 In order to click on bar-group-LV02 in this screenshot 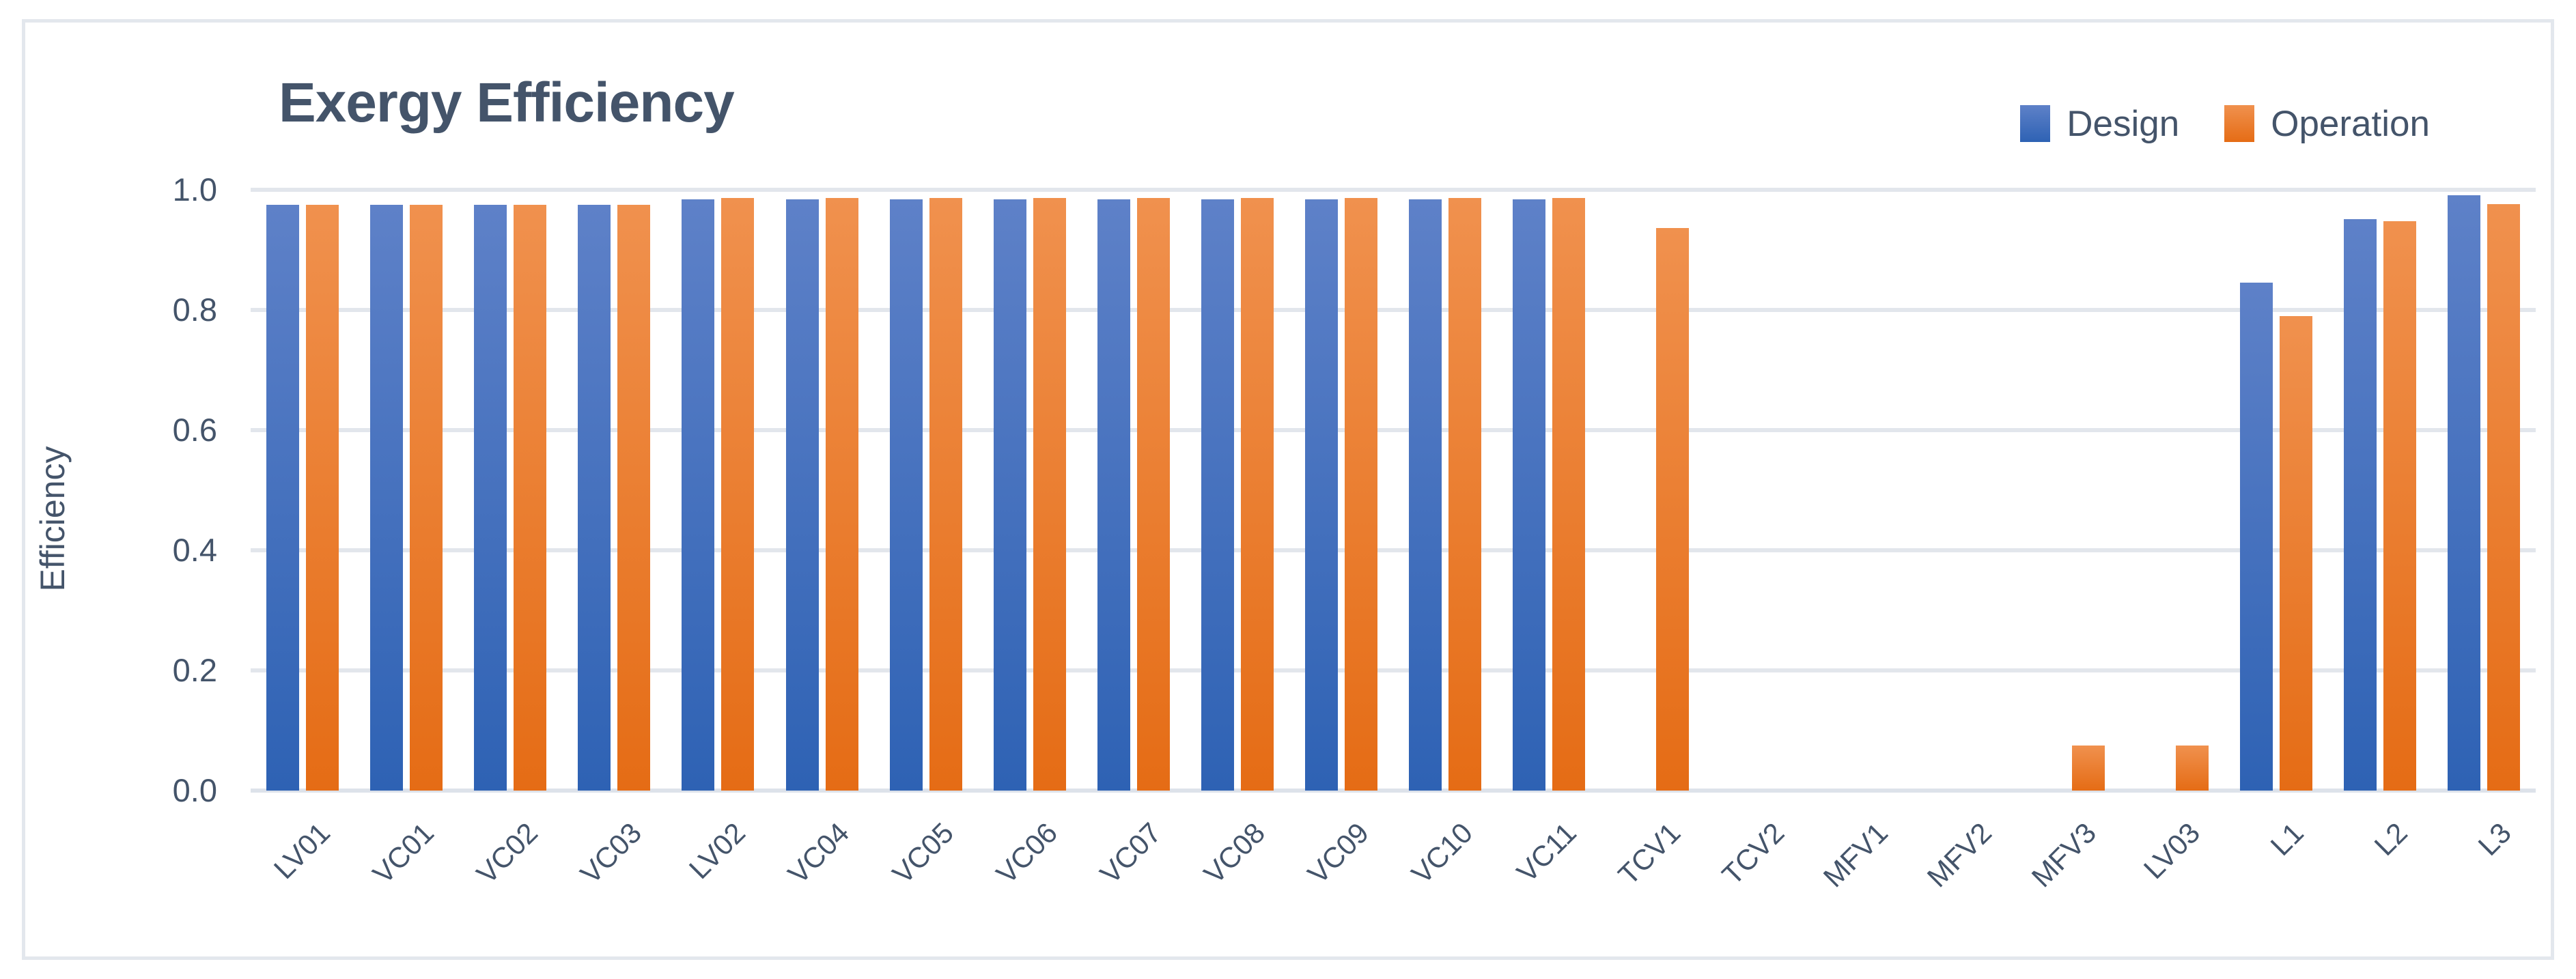, I will do `click(718, 490)`.